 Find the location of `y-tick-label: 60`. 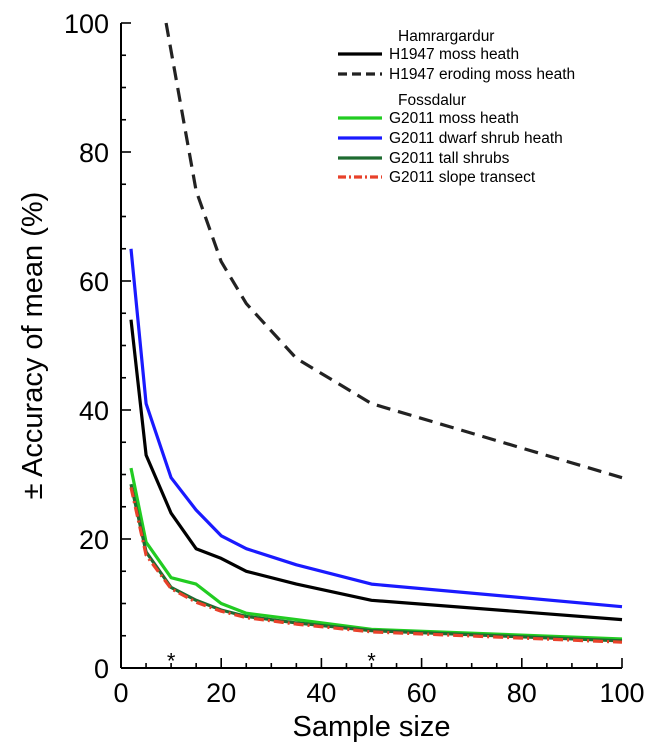

y-tick-label: 60 is located at coordinates (94, 282).